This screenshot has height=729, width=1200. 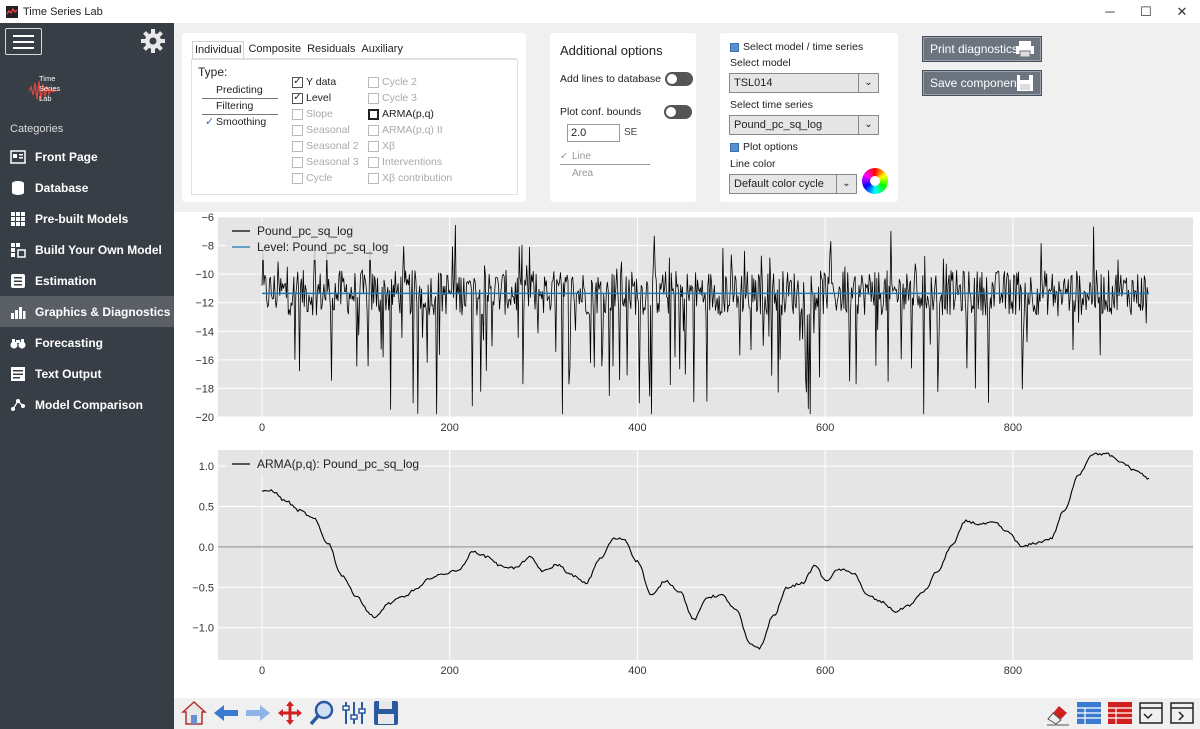 What do you see at coordinates (18, 312) in the screenshot?
I see `graphics-icon` at bounding box center [18, 312].